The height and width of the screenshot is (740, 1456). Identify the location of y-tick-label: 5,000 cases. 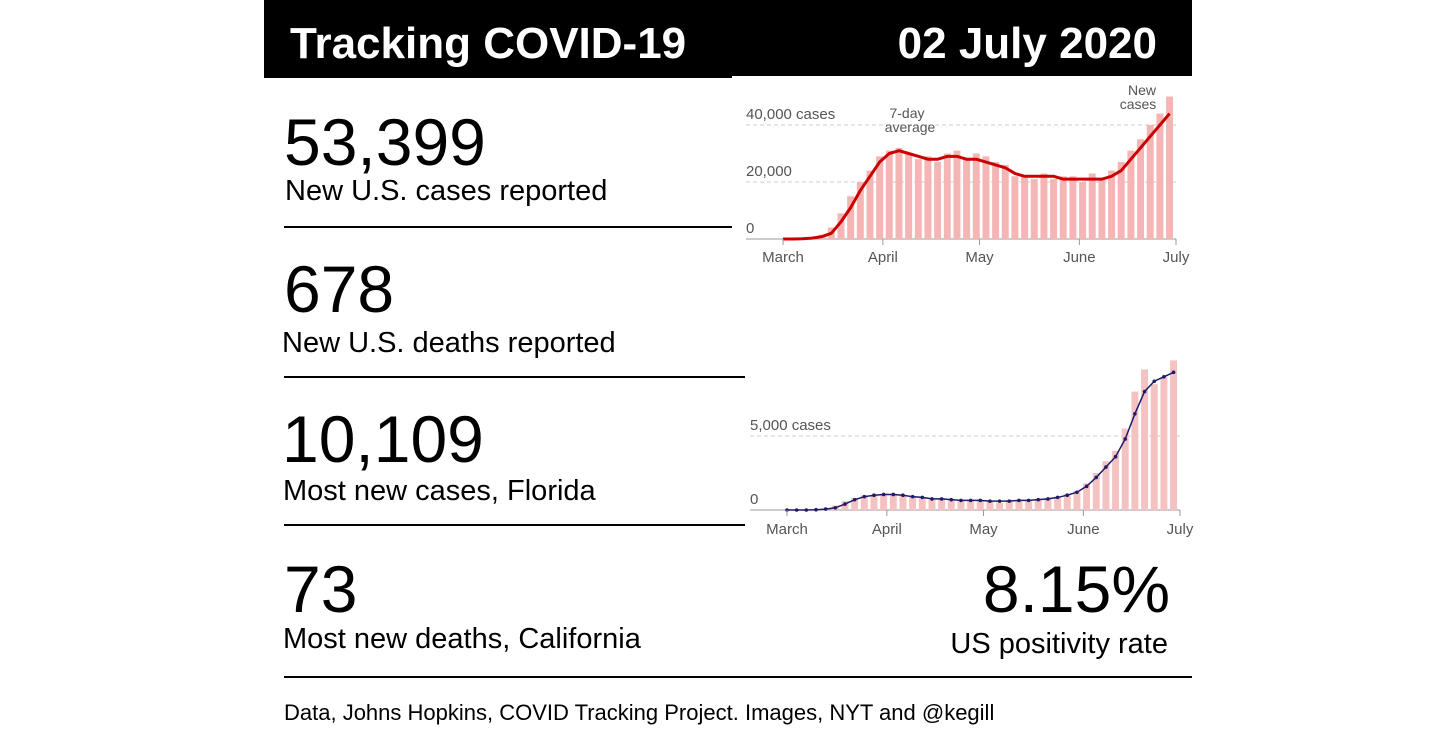
(790, 425).